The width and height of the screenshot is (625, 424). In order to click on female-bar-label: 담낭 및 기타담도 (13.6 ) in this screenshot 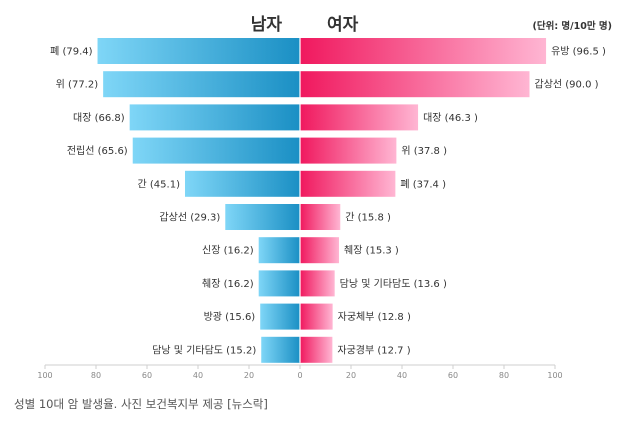, I will do `click(393, 284)`.